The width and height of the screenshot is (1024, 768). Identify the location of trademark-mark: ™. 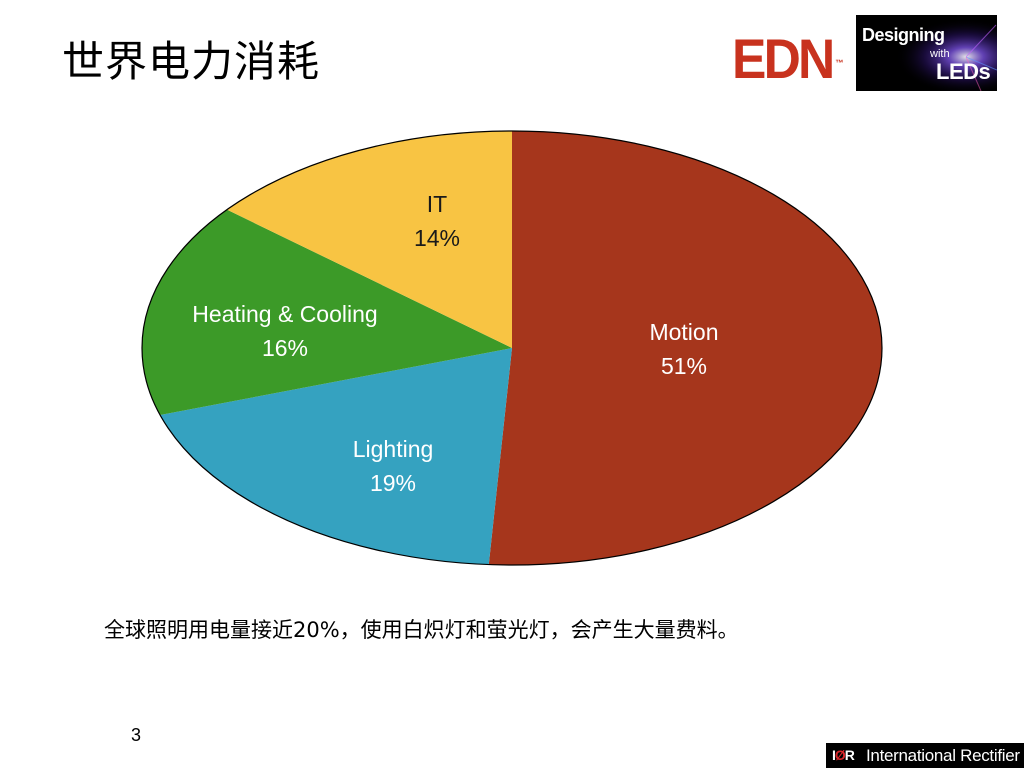
(839, 63).